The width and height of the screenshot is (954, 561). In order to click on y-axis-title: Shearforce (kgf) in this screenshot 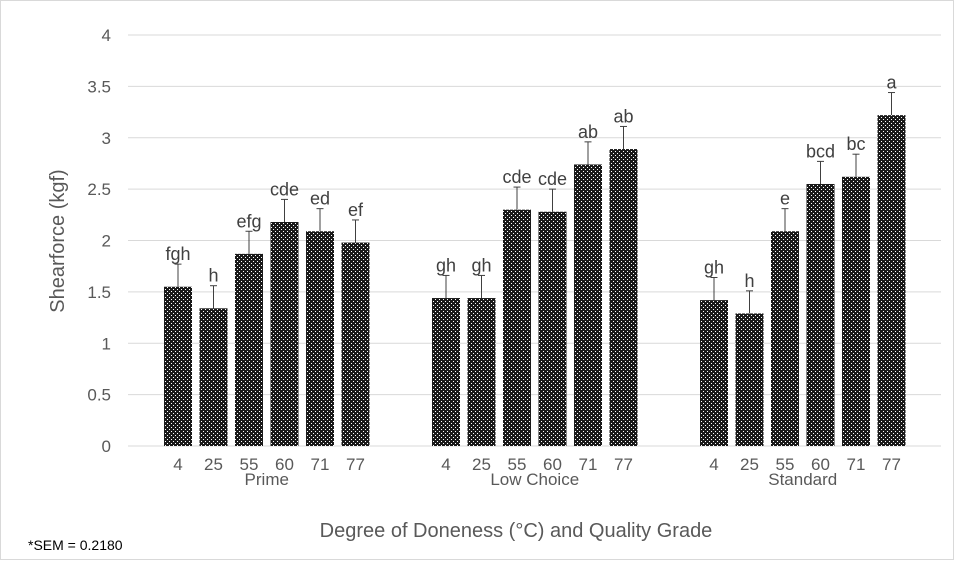, I will do `click(58, 240)`.